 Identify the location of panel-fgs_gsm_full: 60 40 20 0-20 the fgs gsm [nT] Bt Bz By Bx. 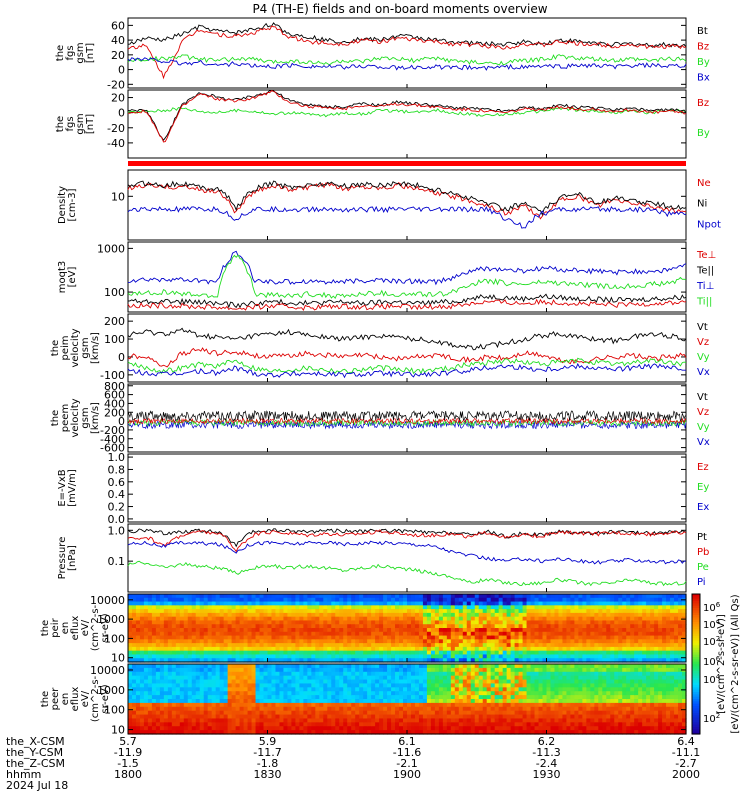
(382, 54).